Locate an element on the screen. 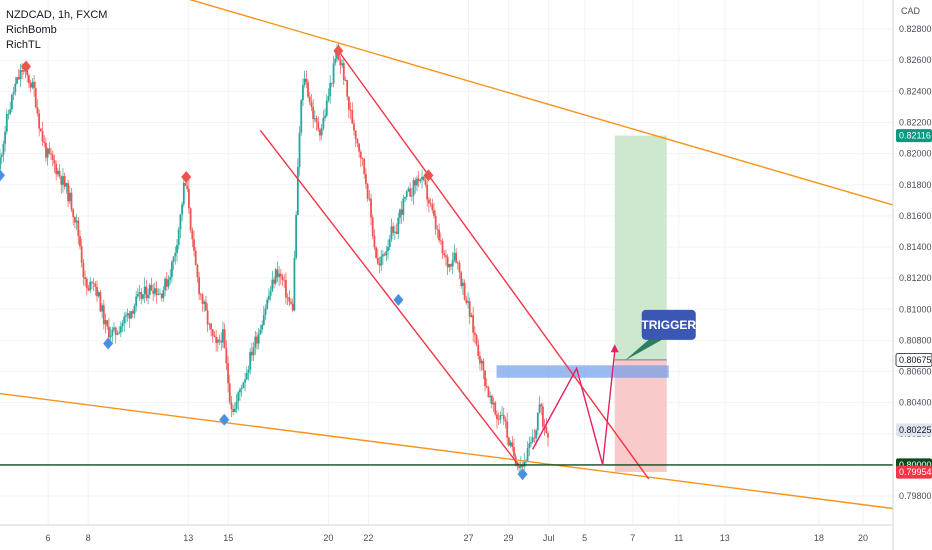 The width and height of the screenshot is (932, 550). price-tick-label: 0.82400 is located at coordinates (915, 91).